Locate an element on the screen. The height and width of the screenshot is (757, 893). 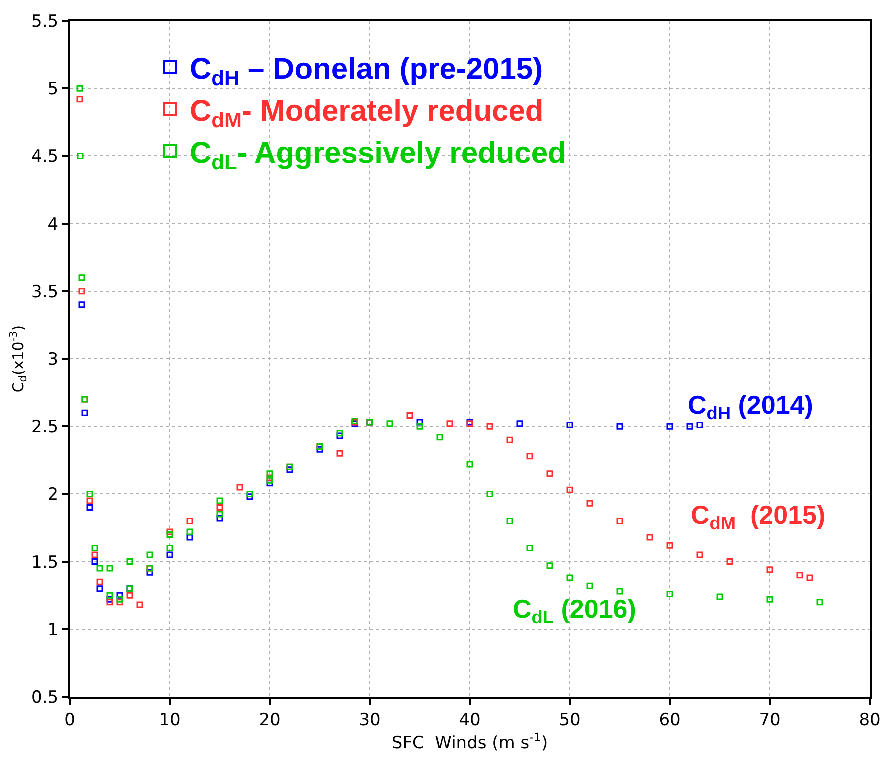
x-tick-label: 50 is located at coordinates (570, 720).